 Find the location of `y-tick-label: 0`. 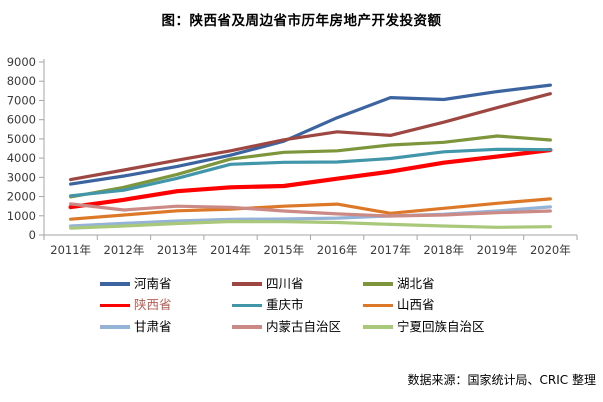

y-tick-label: 0 is located at coordinates (32, 235).